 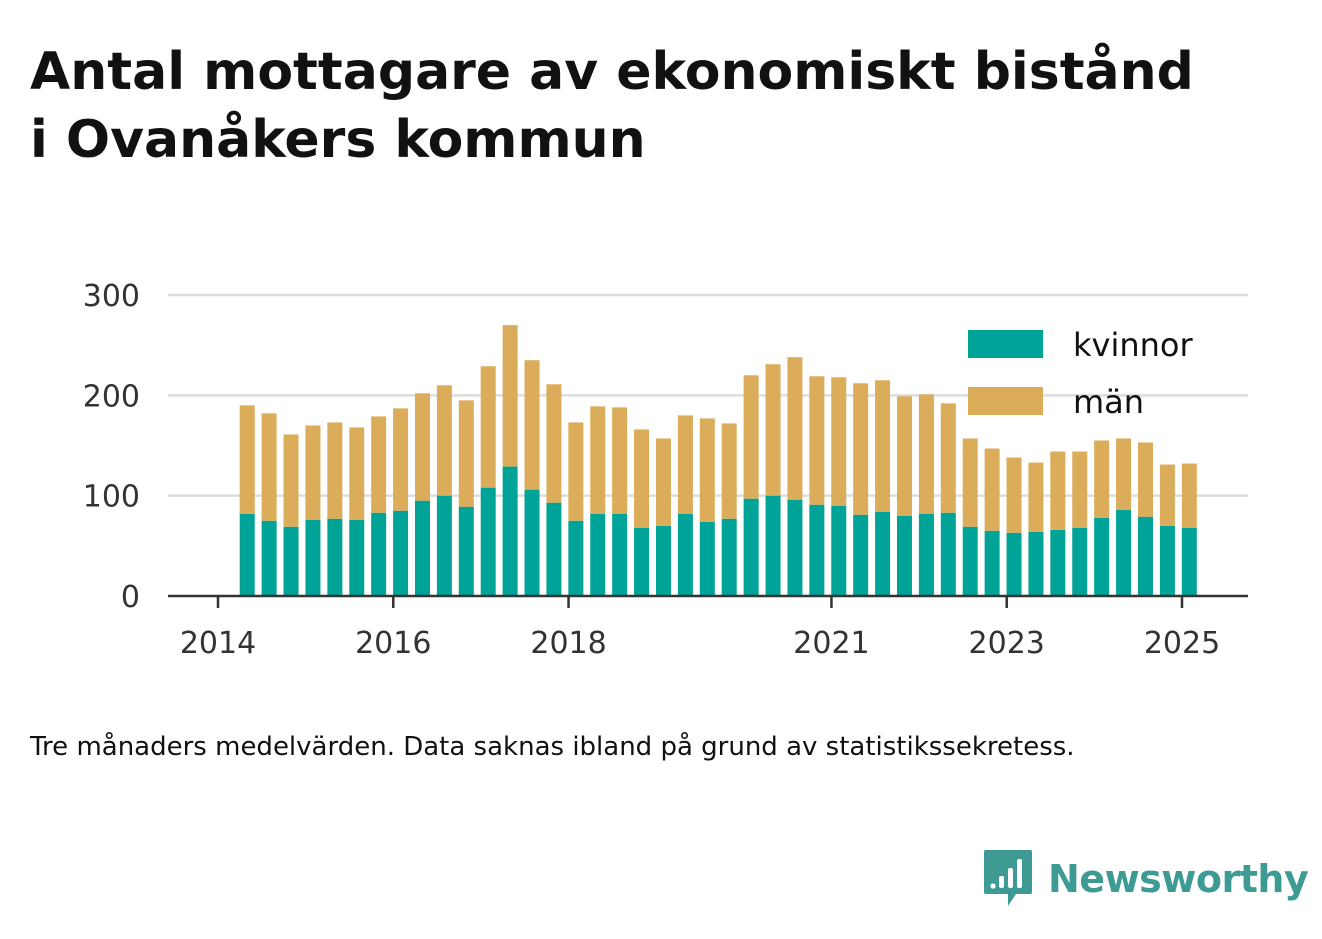 I want to click on newsworthy-logo-icon, so click(x=1008, y=878).